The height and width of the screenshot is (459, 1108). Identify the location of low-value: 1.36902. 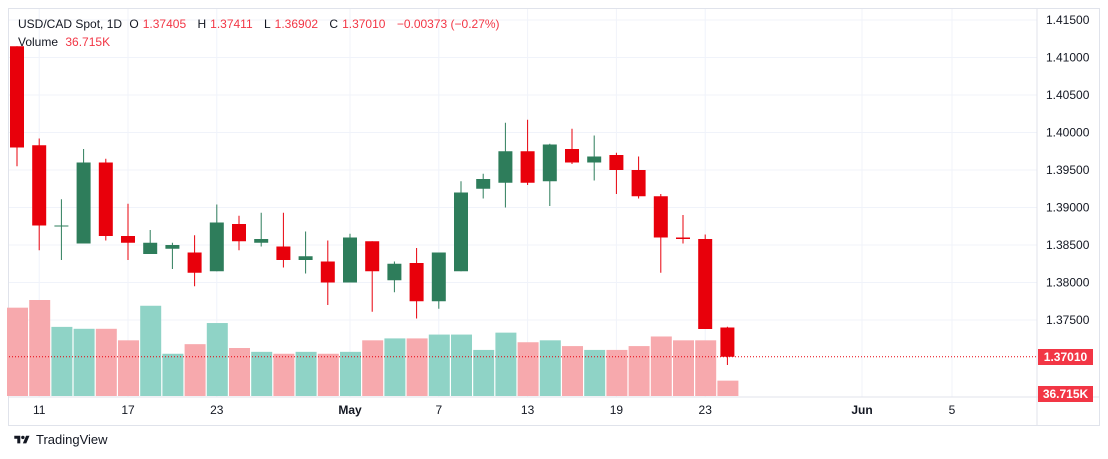
(296, 24).